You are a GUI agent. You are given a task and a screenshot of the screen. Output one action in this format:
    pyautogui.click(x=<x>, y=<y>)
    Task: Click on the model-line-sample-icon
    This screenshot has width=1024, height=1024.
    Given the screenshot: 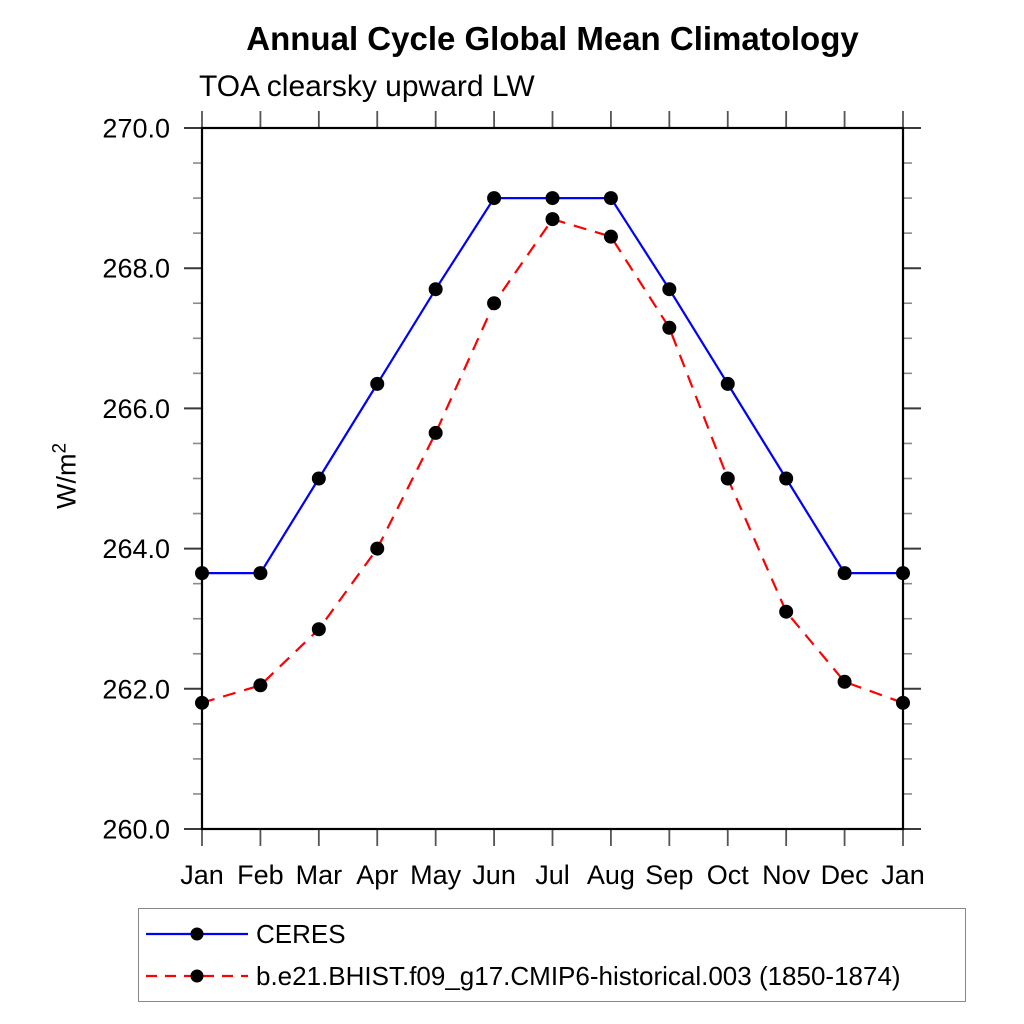 What is the action you would take?
    pyautogui.click(x=197, y=976)
    